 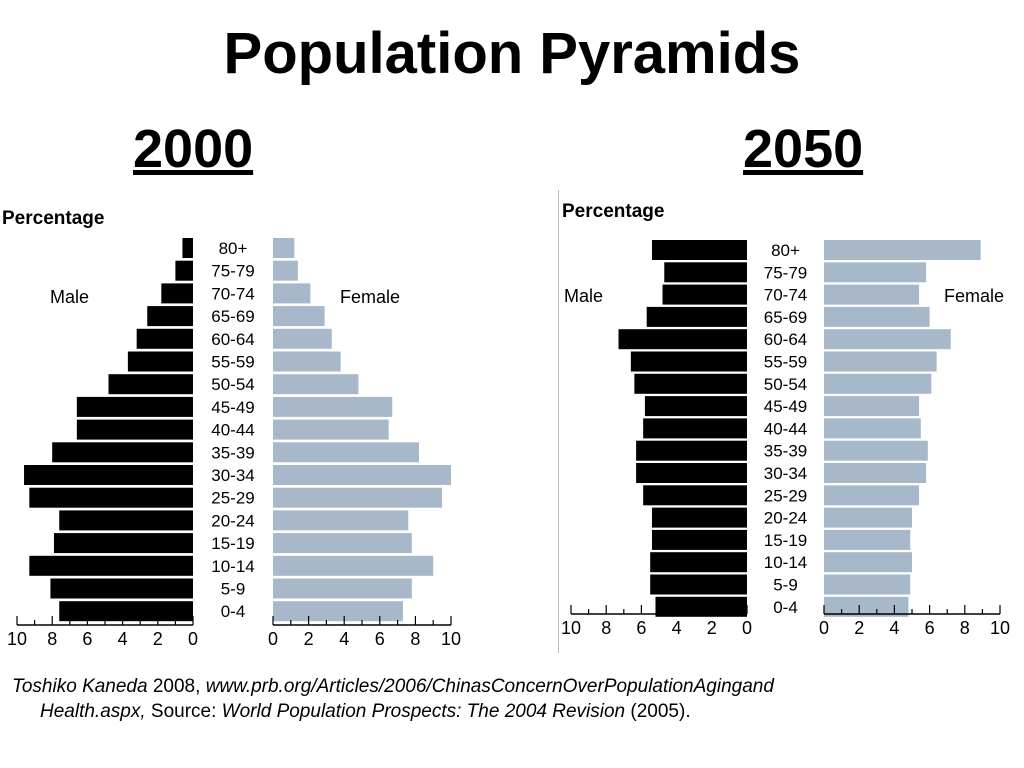 What do you see at coordinates (273, 639) in the screenshot?
I see `tick-label-female-0: 0` at bounding box center [273, 639].